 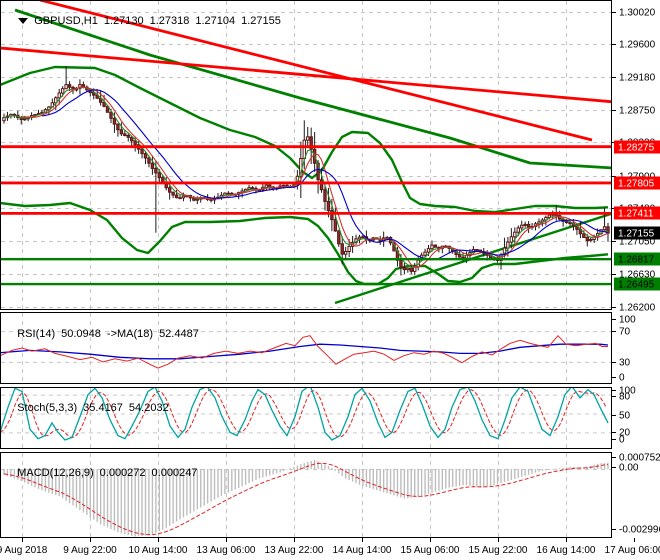 I want to click on macd-value2: 0.000247, so click(x=174, y=473).